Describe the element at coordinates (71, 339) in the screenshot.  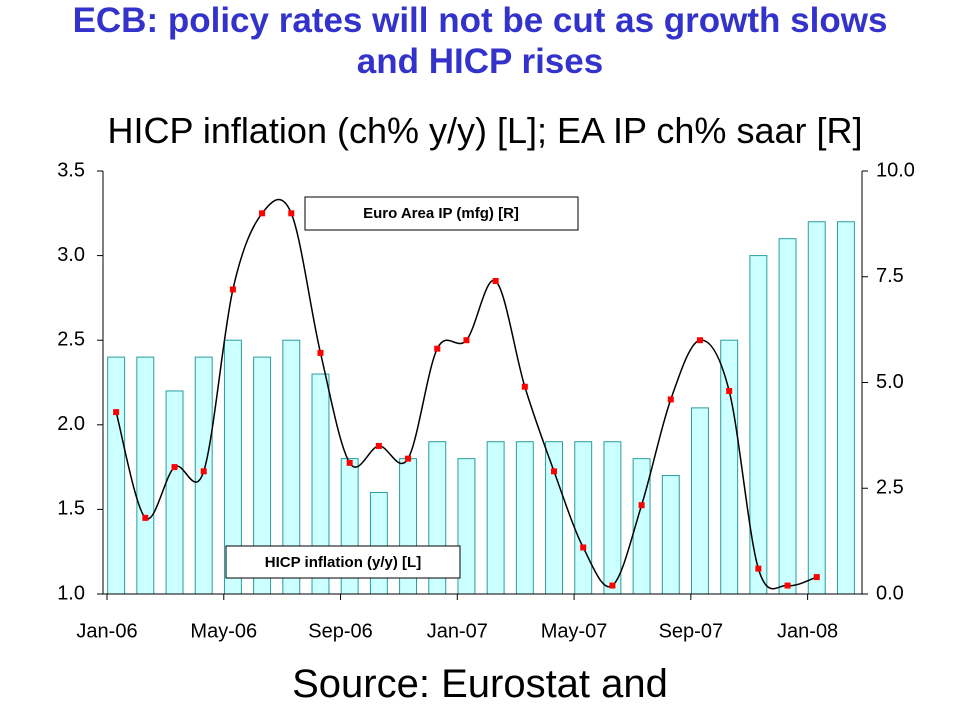
I see `y-tick-label: 2.5` at that location.